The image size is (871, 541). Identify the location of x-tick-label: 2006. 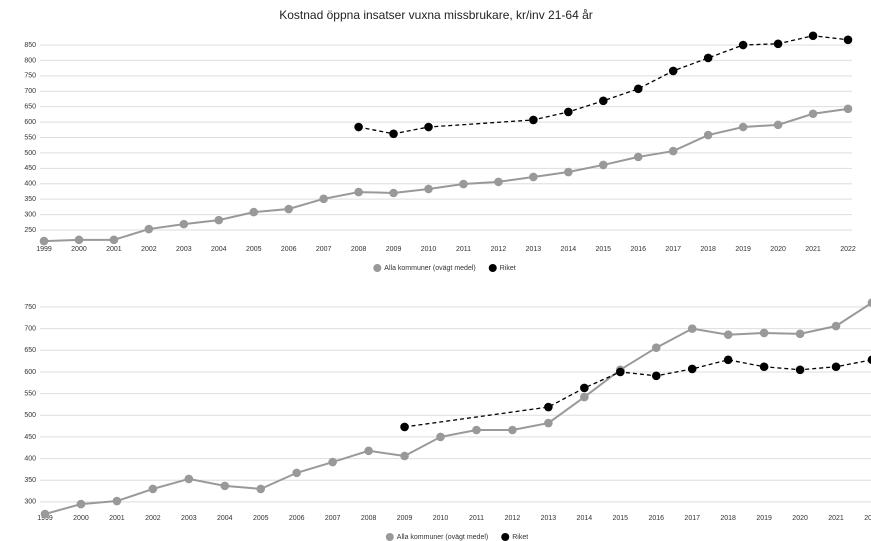
(297, 518).